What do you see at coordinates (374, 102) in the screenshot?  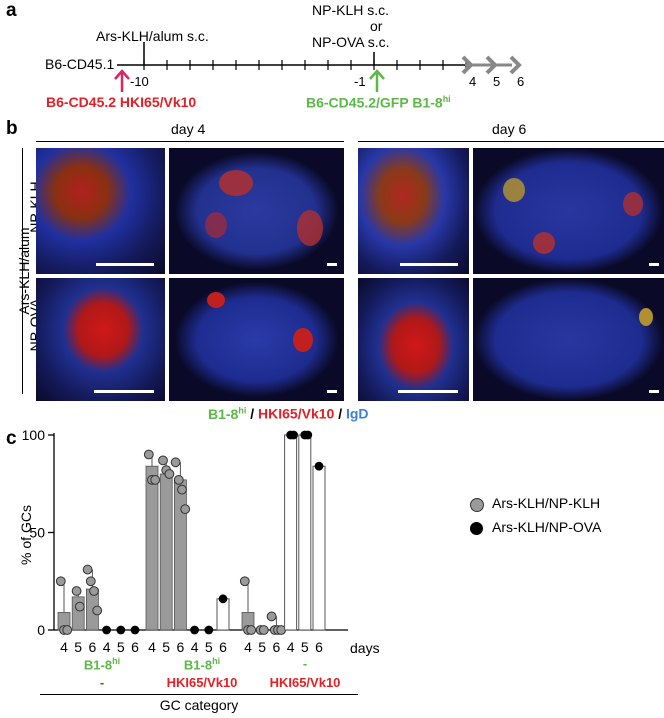 I see `transfer-green-main: B6-CD45.2/GFP B1-8` at bounding box center [374, 102].